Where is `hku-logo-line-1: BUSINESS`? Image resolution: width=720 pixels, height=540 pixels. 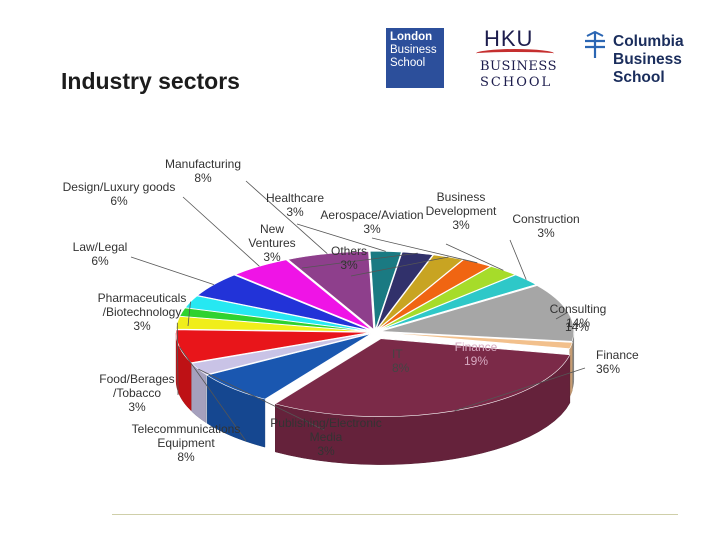 hku-logo-line-1: BUSINESS is located at coordinates (518, 66).